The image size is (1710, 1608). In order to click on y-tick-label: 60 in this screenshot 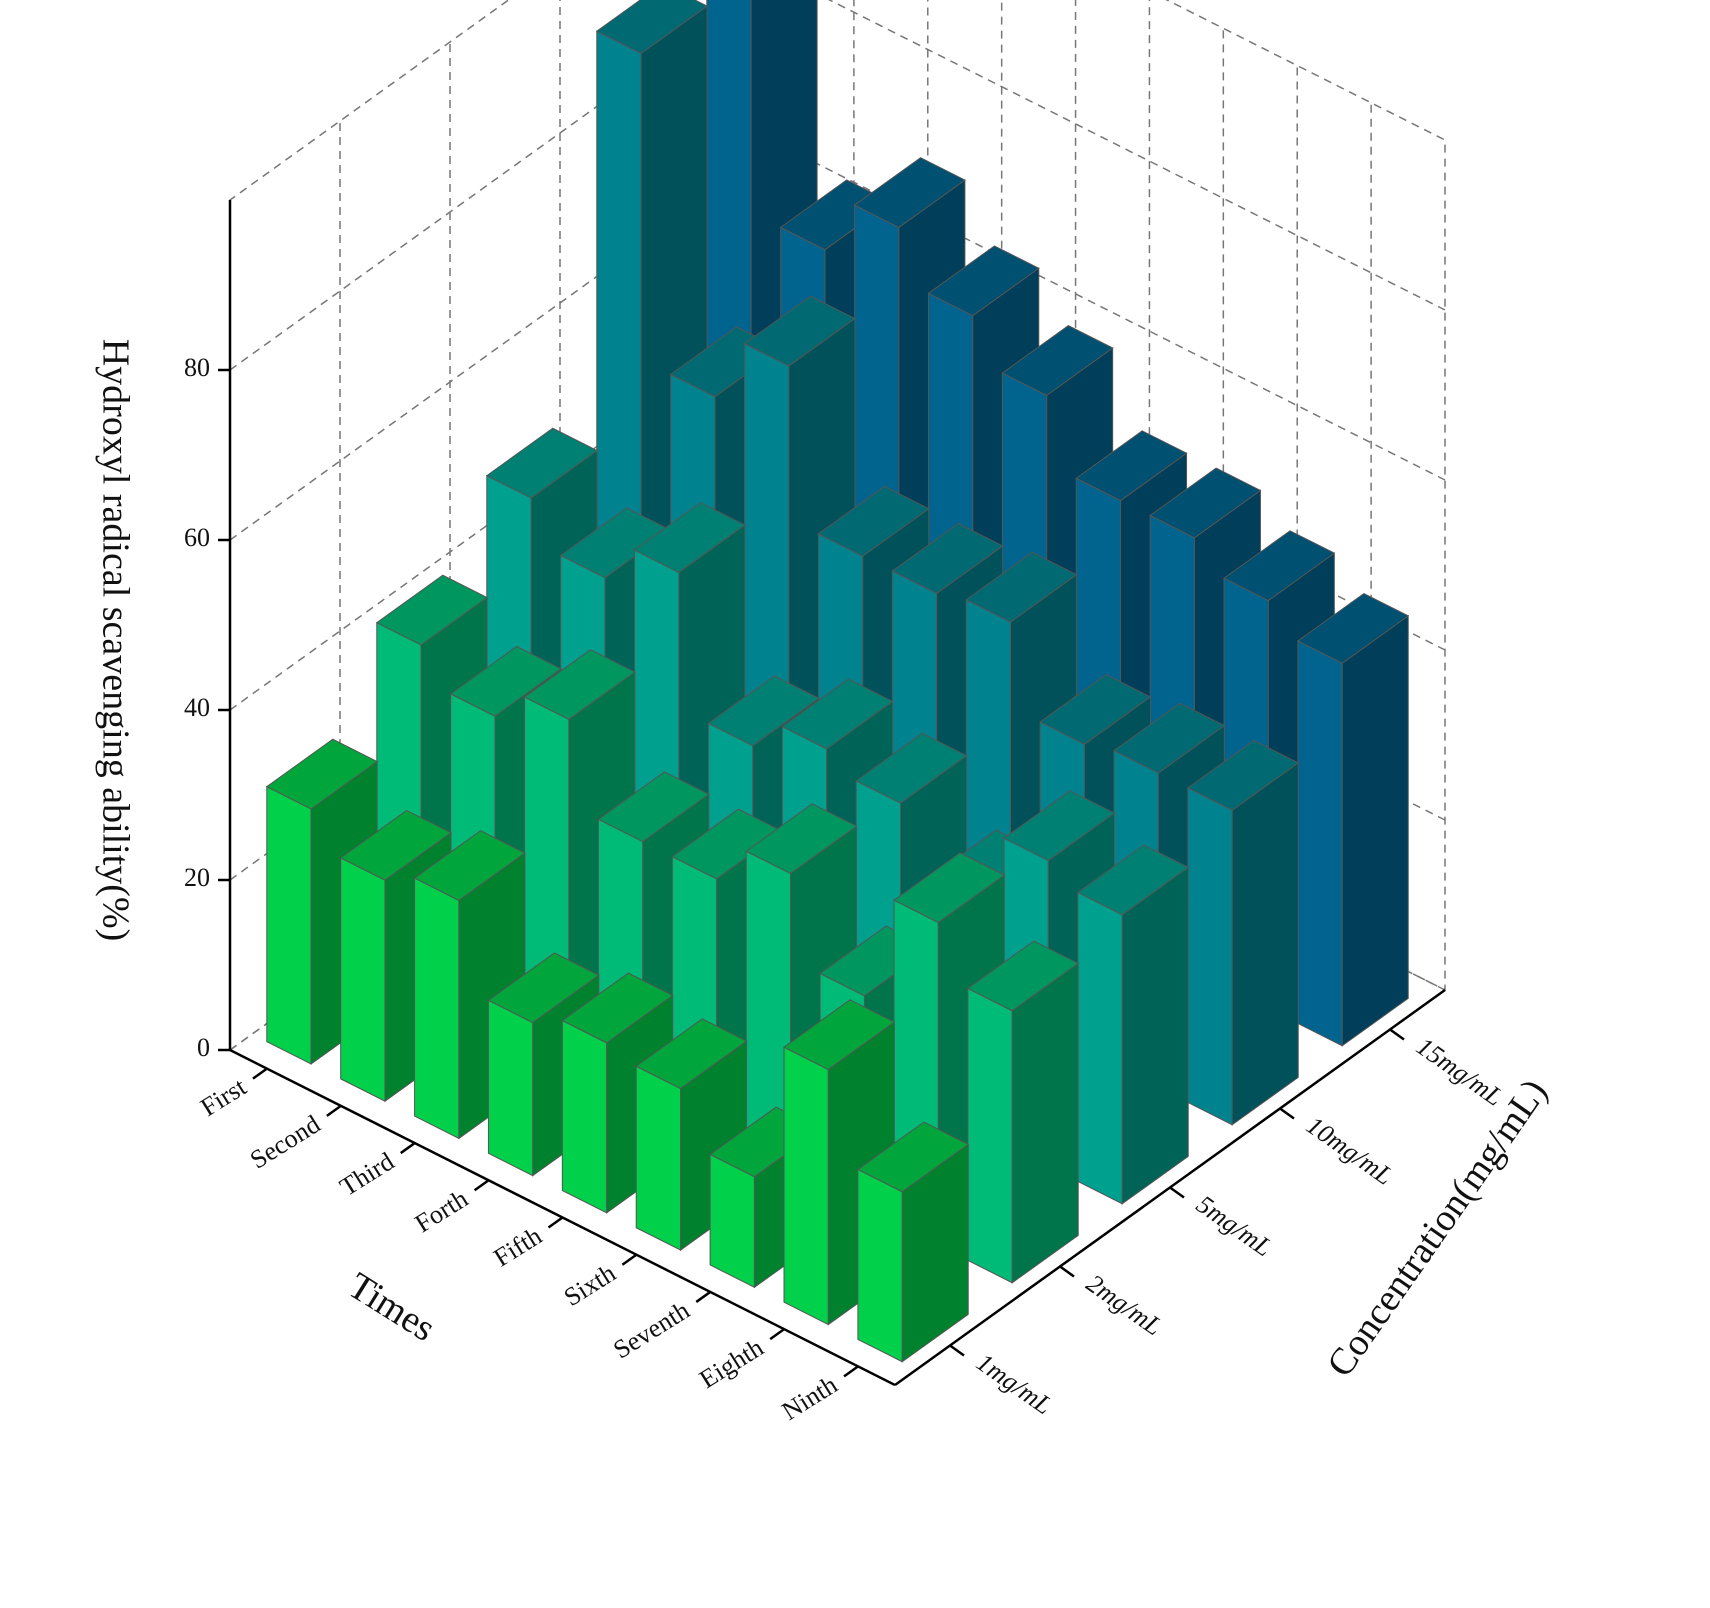, I will do `click(197, 537)`.